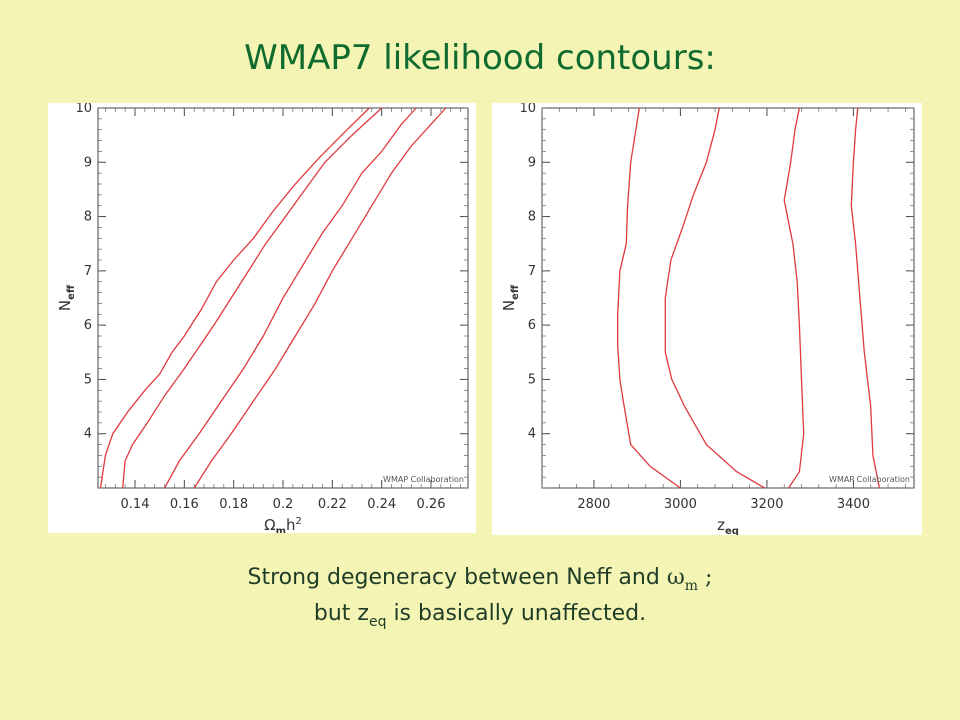 Image resolution: width=960 pixels, height=720 pixels. Describe the element at coordinates (593, 504) in the screenshot. I see `x-tick-label: 2800` at that location.